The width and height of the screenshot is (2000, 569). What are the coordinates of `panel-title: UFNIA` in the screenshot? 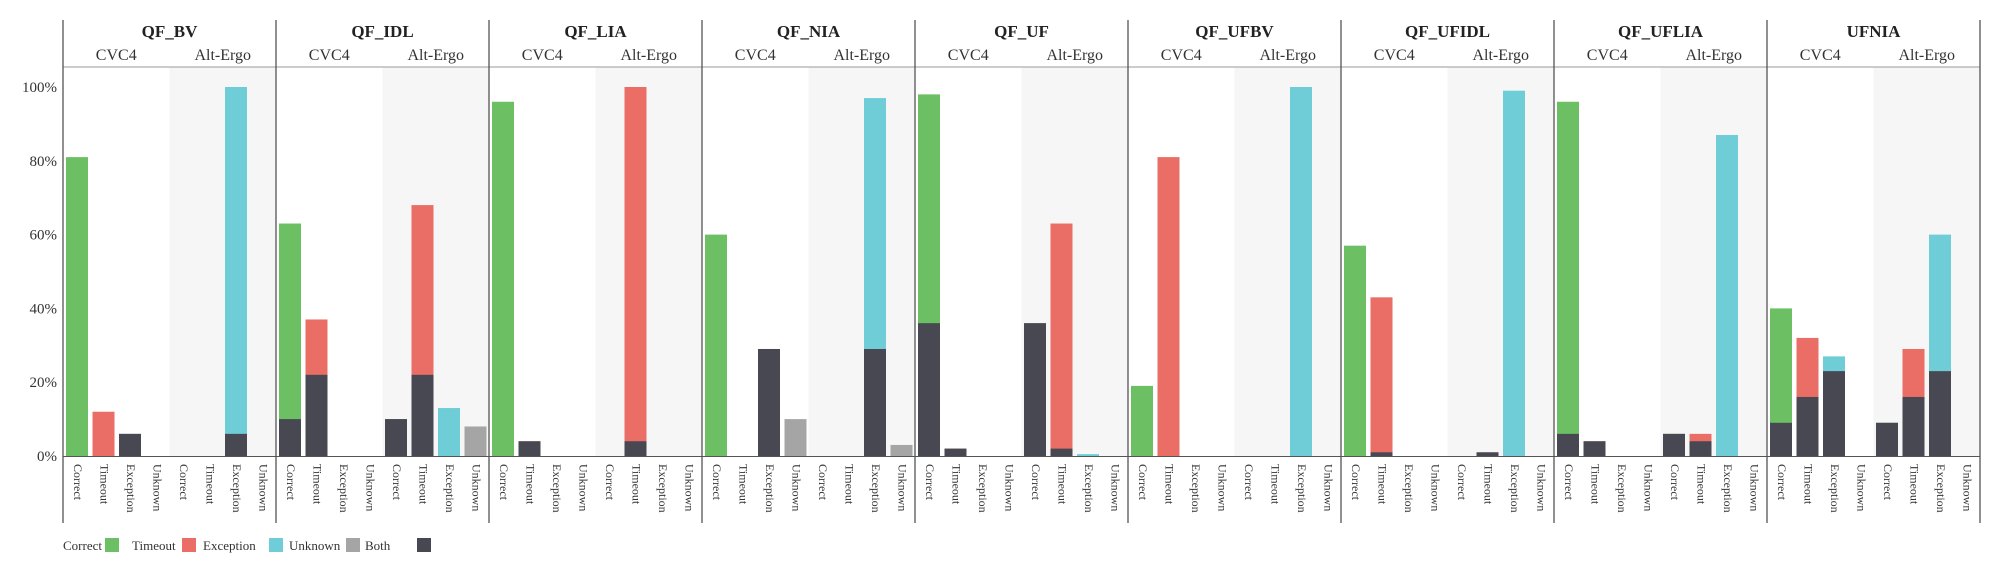 It's located at (1874, 31).